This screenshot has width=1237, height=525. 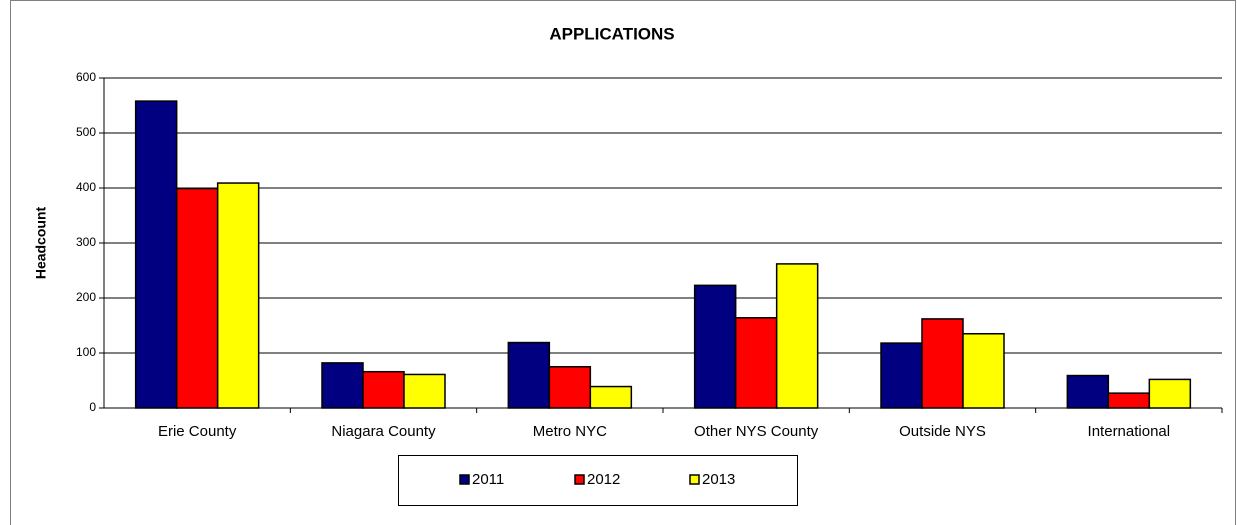 What do you see at coordinates (197, 431) in the screenshot?
I see `x-tick-label: Erie County` at bounding box center [197, 431].